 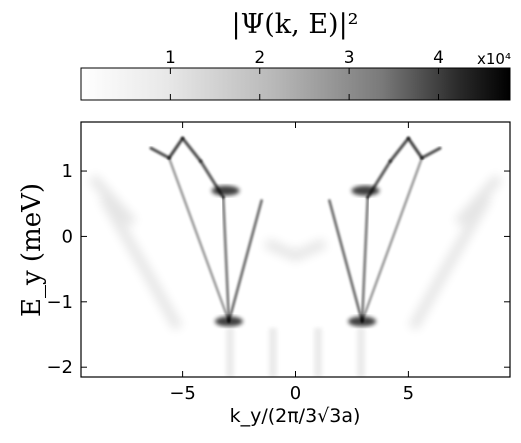 I want to click on x-tick-label: −5, so click(x=182, y=393).